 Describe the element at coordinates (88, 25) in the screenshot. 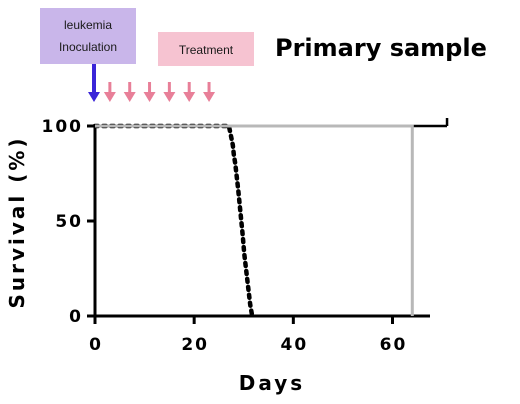

I see `inoculation-label-line-1: leukemia` at that location.